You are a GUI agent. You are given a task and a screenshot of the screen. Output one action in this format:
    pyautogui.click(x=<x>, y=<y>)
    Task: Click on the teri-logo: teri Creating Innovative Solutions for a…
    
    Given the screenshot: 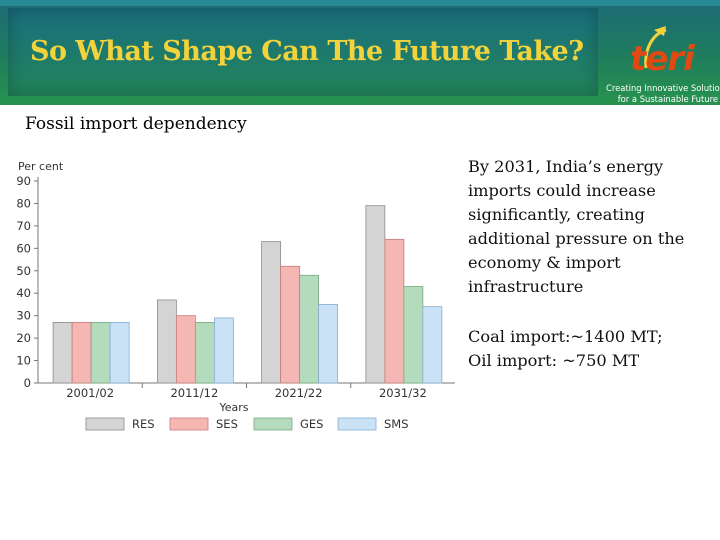 What is the action you would take?
    pyautogui.click(x=660, y=62)
    